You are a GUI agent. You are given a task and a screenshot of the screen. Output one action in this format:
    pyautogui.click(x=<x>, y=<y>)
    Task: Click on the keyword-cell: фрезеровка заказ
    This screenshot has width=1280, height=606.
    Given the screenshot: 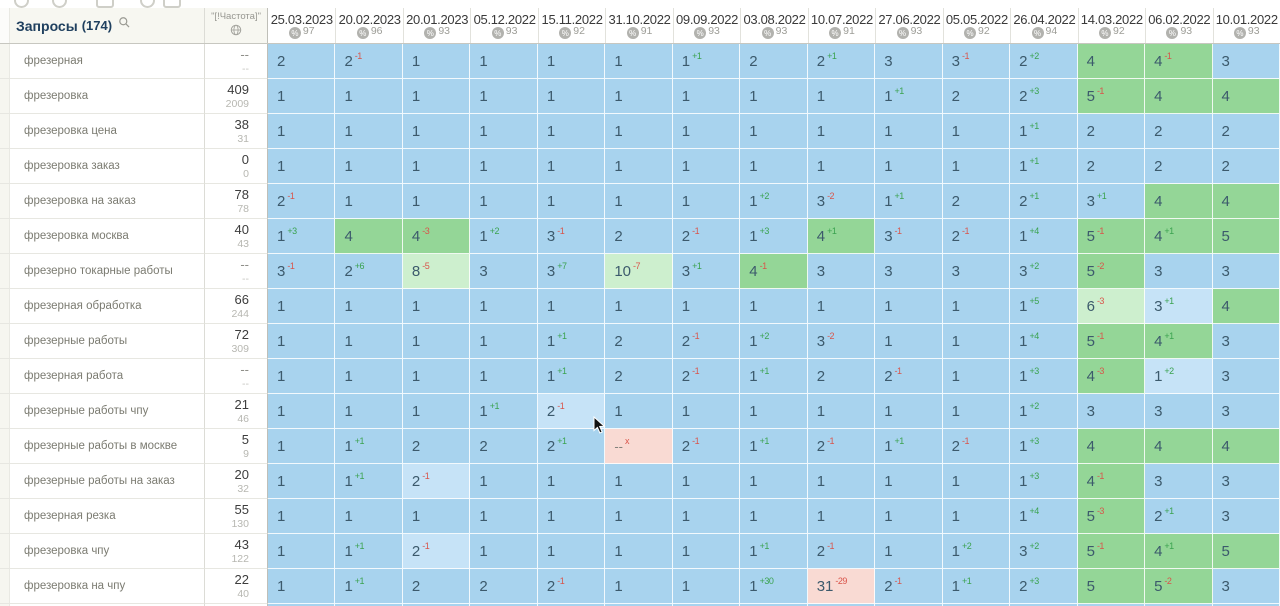 What is the action you would take?
    pyautogui.click(x=102, y=166)
    